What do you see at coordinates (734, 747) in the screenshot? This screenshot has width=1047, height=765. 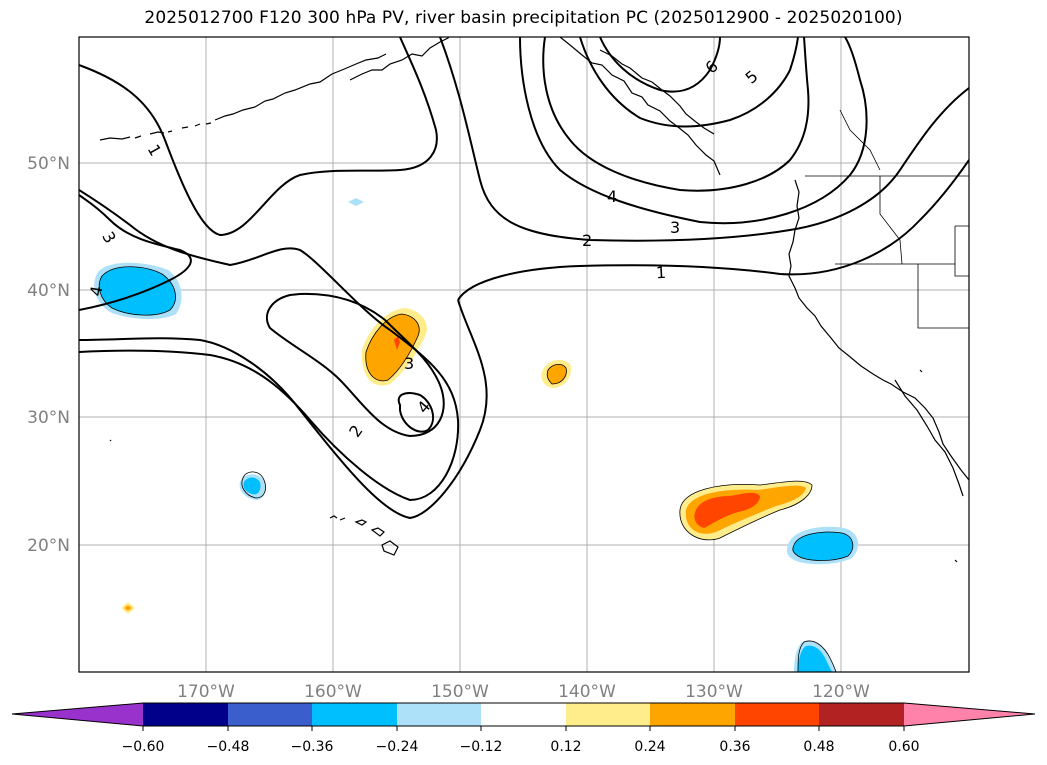 I see `colorbar-tick-label: 0.36` at bounding box center [734, 747].